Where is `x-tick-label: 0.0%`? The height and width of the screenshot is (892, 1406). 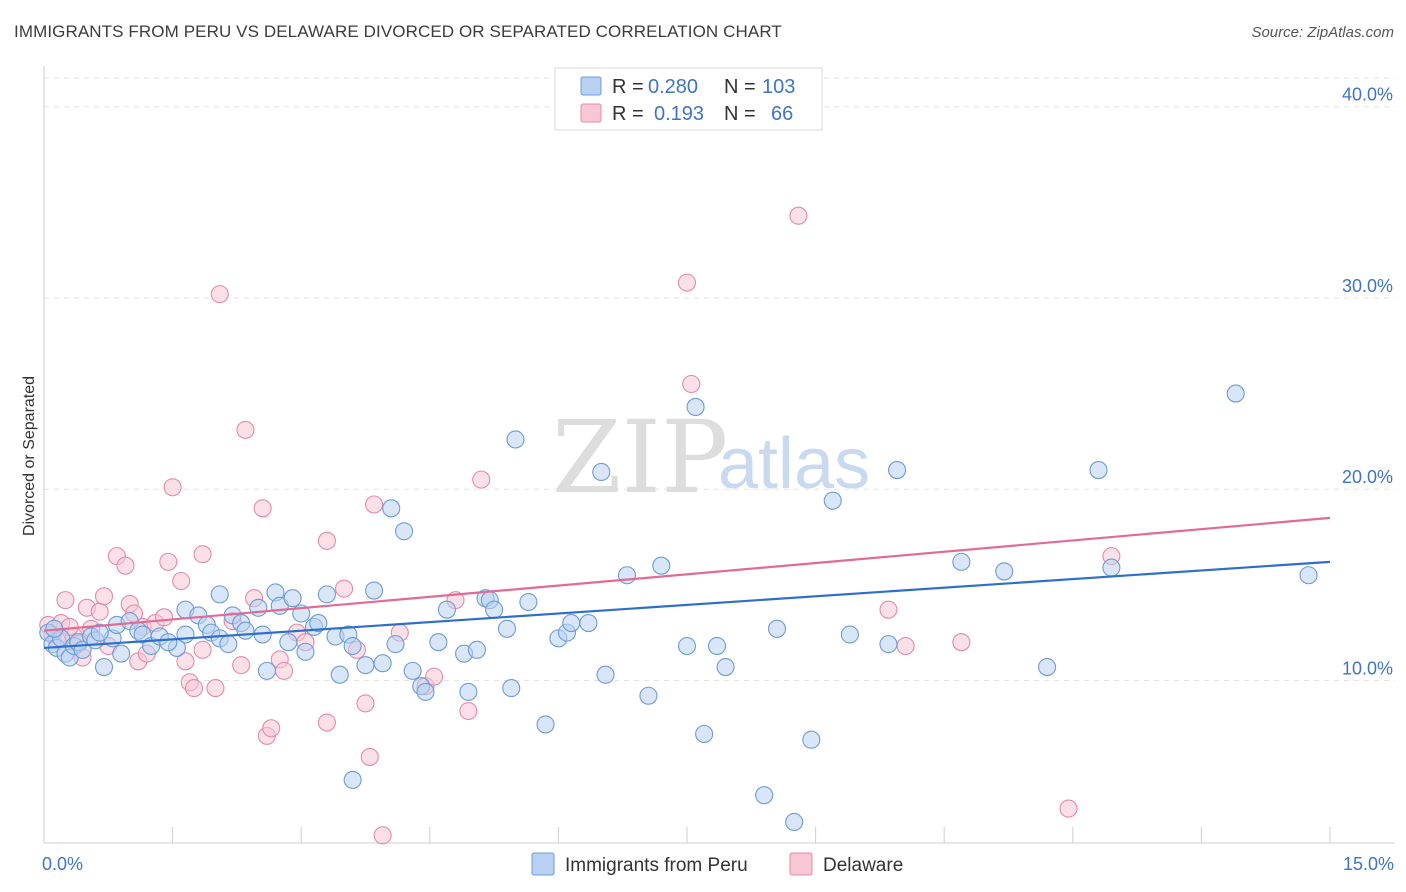
x-tick-label: 0.0% is located at coordinates (62, 864).